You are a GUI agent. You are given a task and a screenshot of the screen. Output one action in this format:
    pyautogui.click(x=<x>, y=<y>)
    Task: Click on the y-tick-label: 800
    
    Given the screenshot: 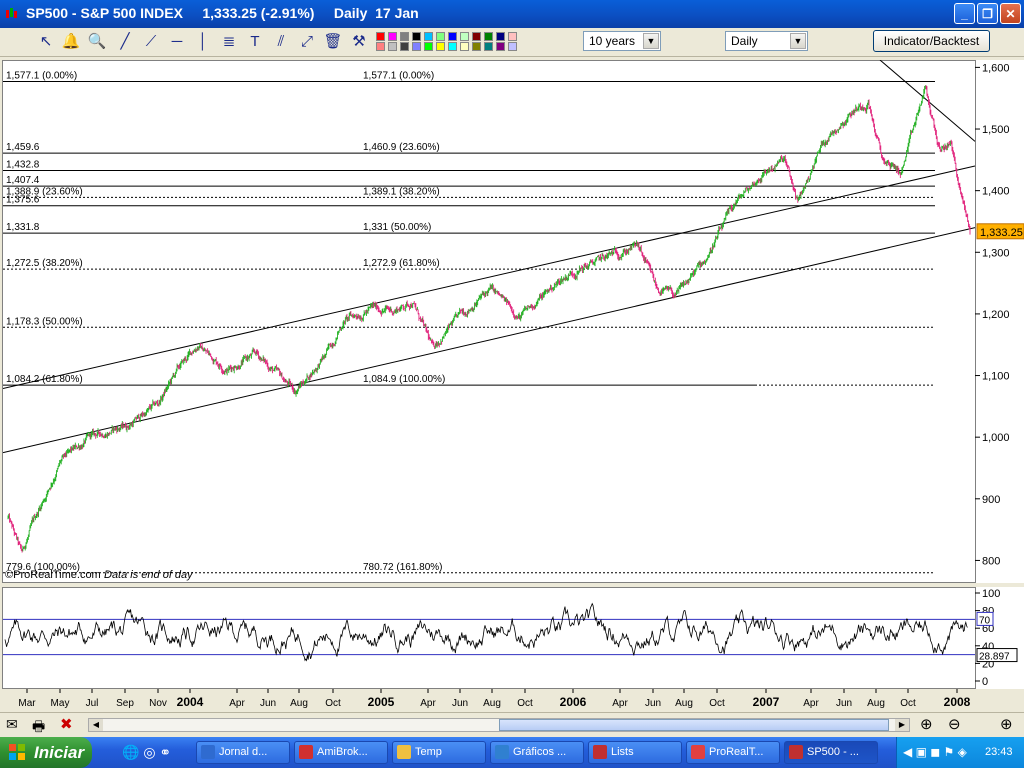 What is the action you would take?
    pyautogui.click(x=991, y=561)
    